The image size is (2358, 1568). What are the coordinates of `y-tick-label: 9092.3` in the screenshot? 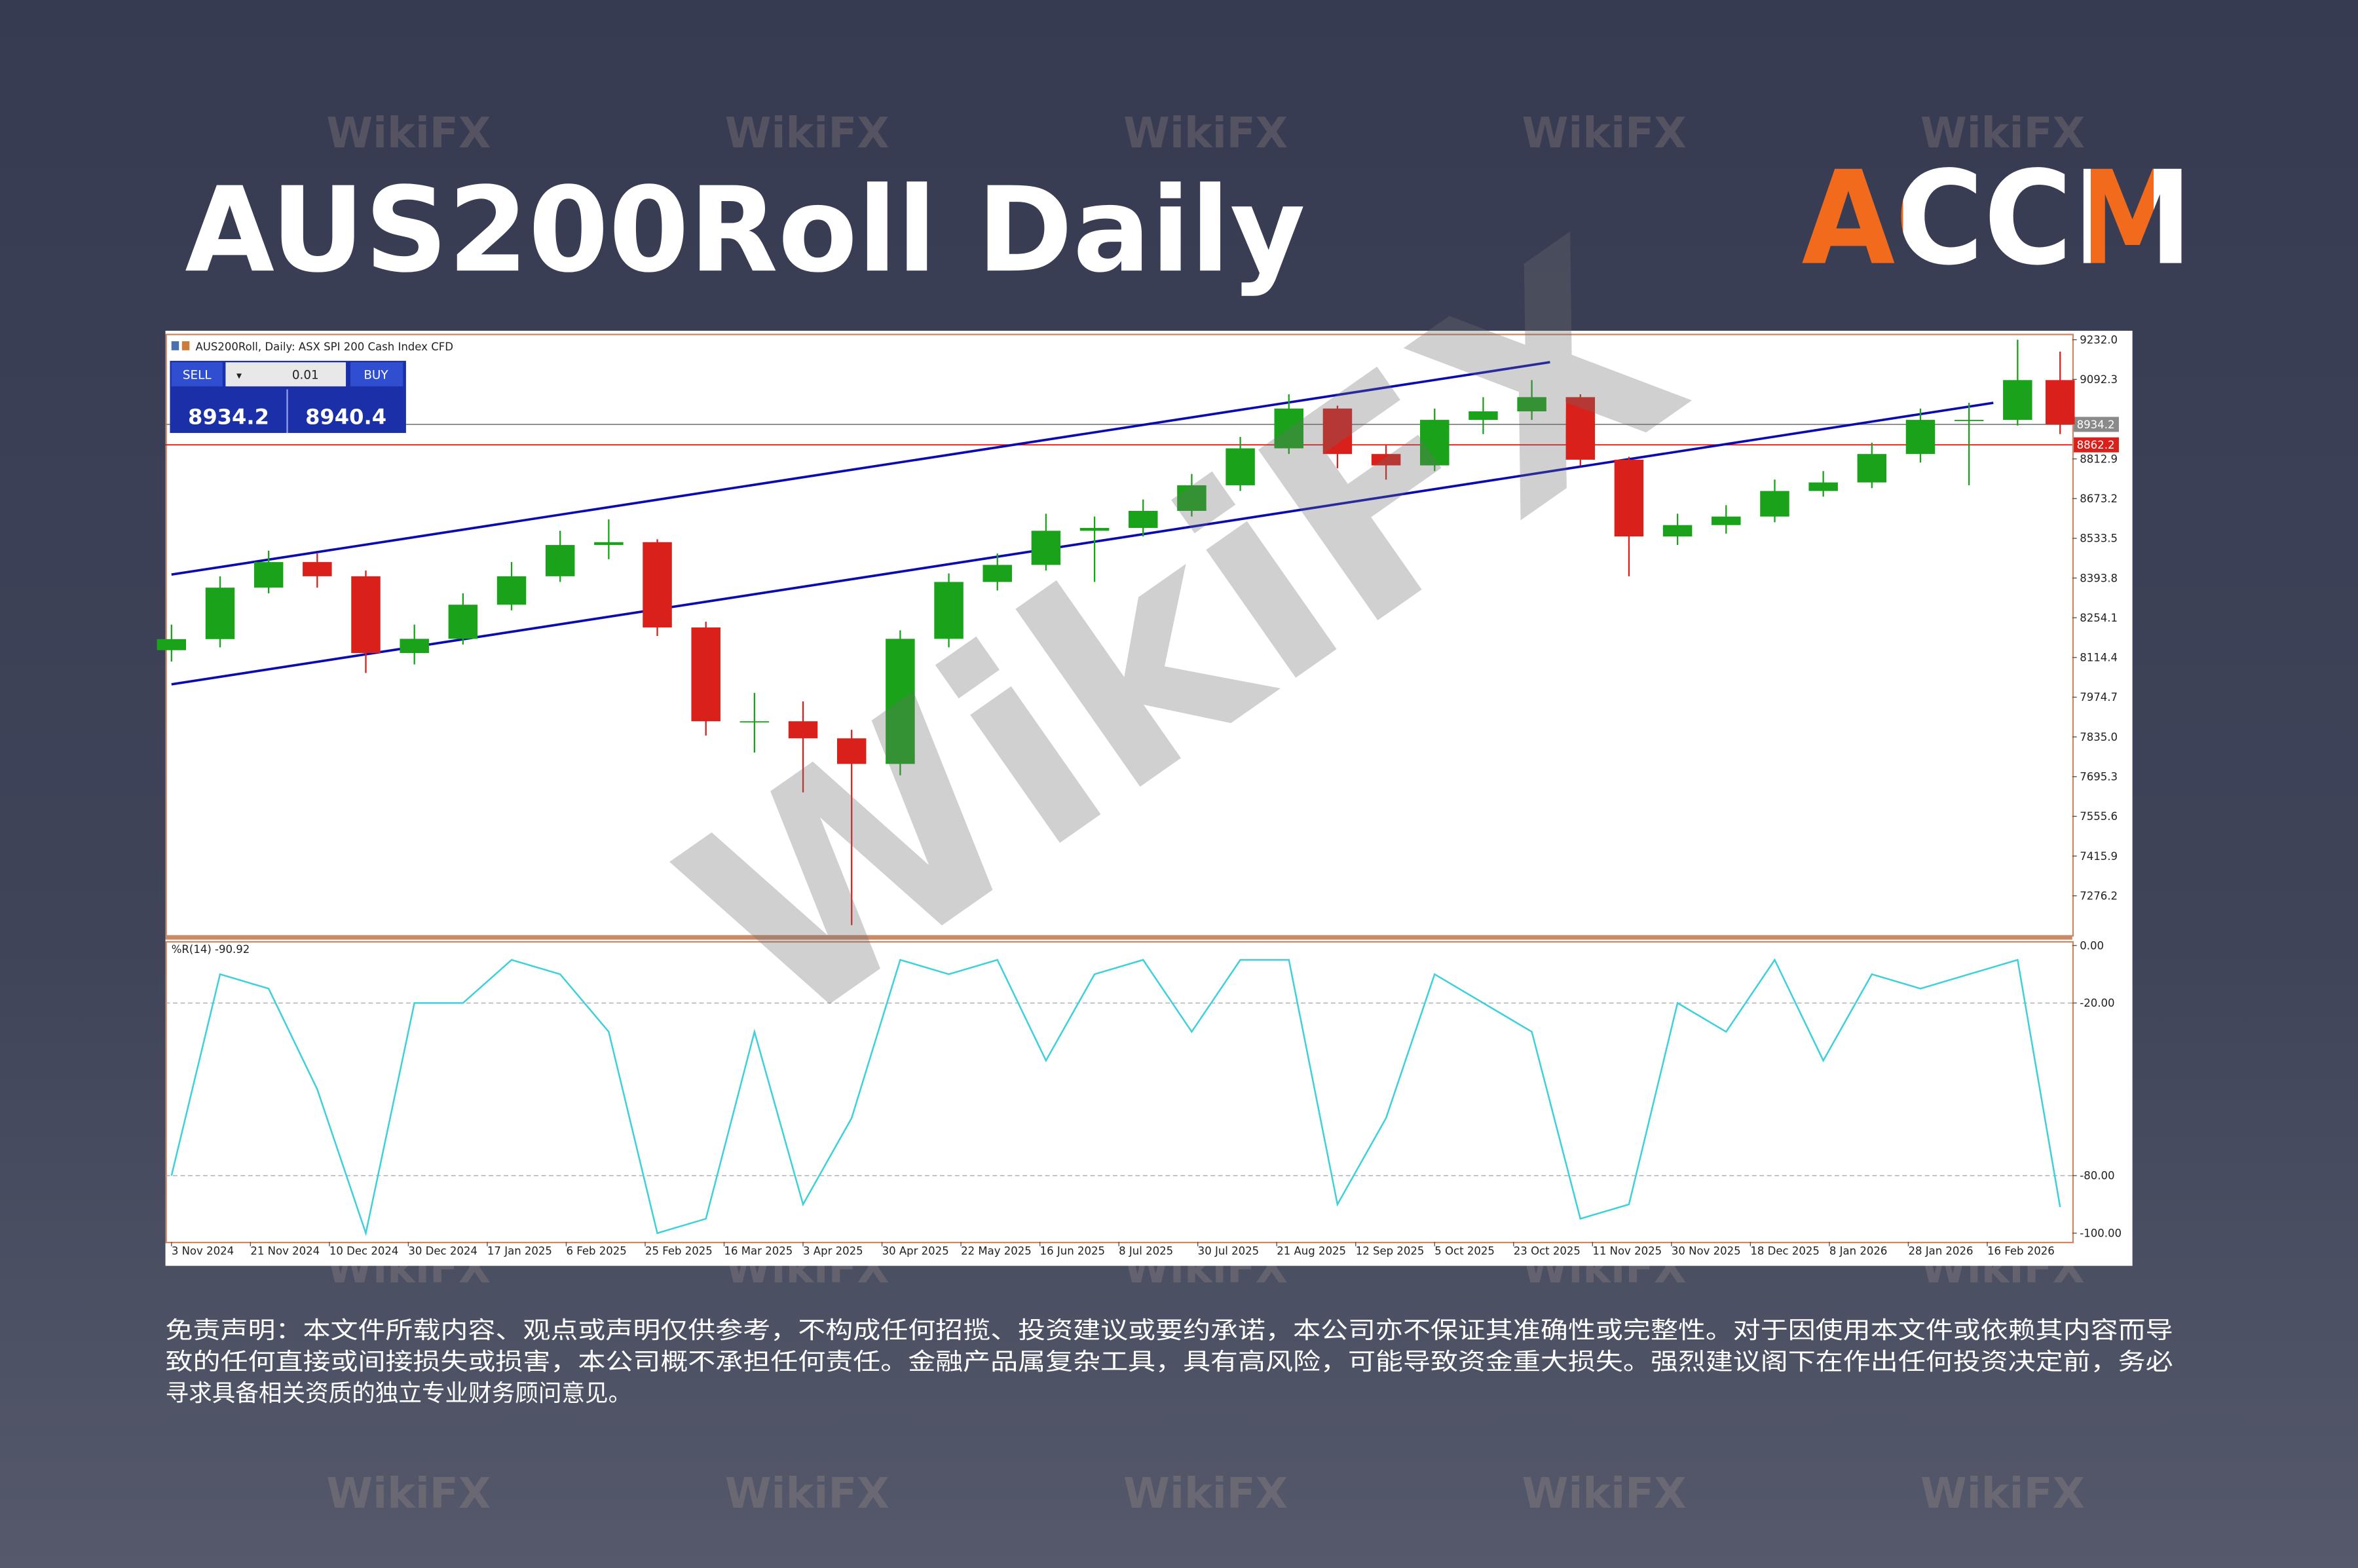 It's located at (2099, 379).